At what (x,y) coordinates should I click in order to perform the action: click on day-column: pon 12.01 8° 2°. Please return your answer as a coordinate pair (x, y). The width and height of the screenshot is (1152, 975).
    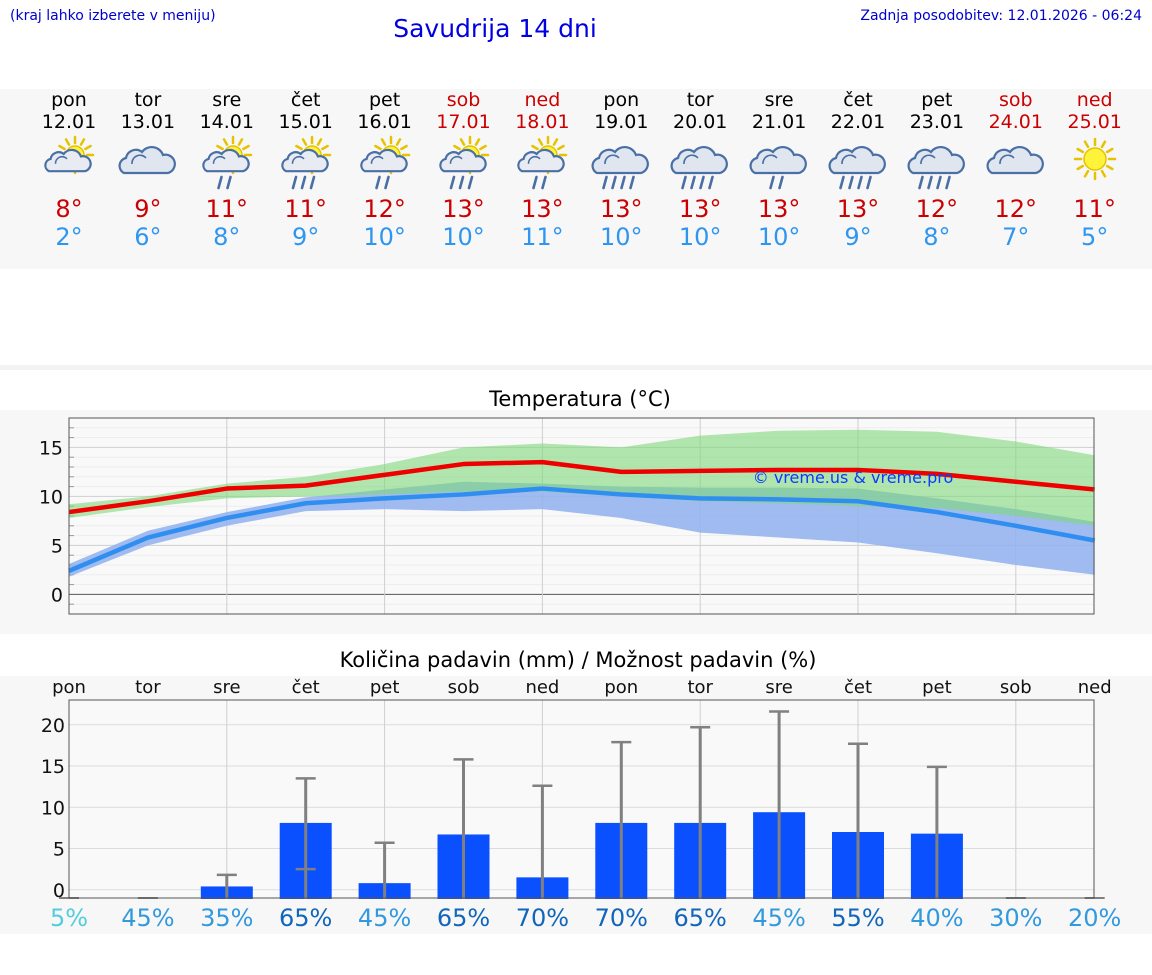
    Looking at the image, I should click on (69, 170).